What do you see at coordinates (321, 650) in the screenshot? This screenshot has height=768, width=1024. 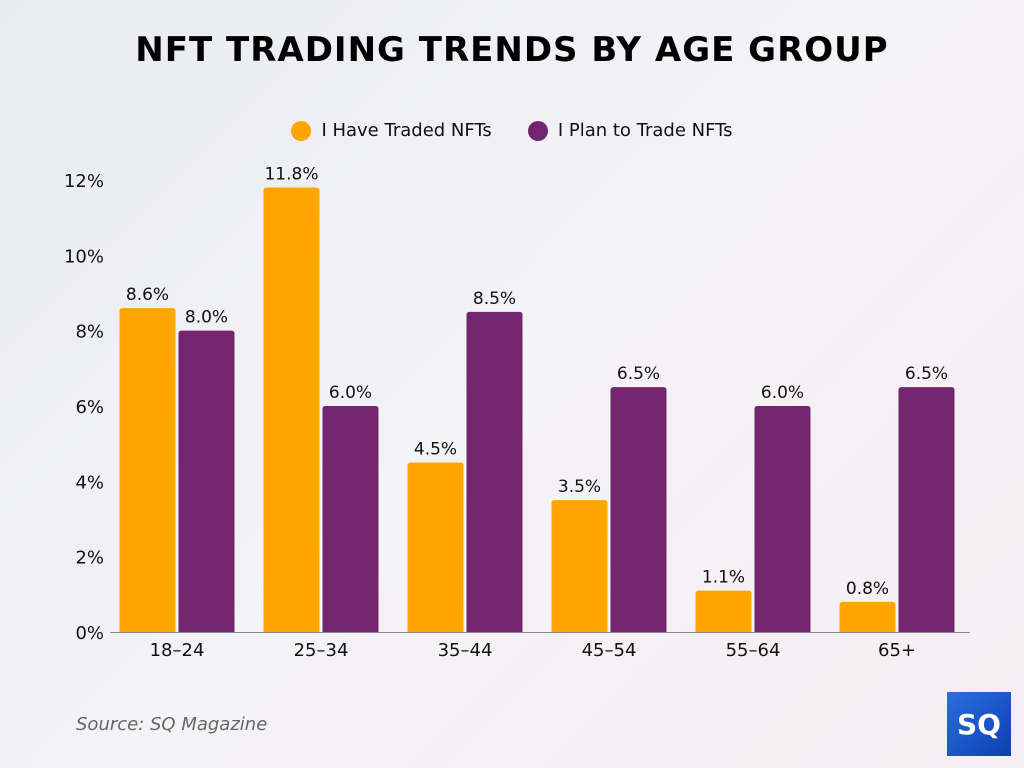 I see `x-tick-label: 25–34` at bounding box center [321, 650].